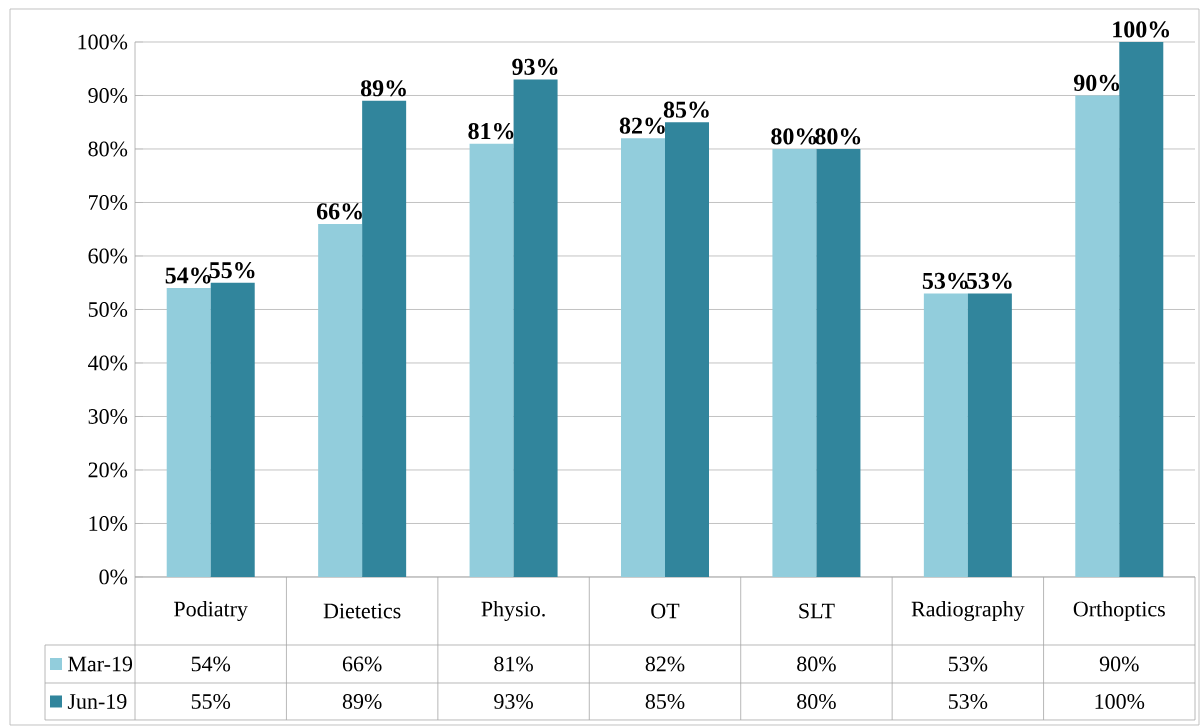 The image size is (1200, 727). I want to click on x-tick-label: Radiography, so click(968, 611).